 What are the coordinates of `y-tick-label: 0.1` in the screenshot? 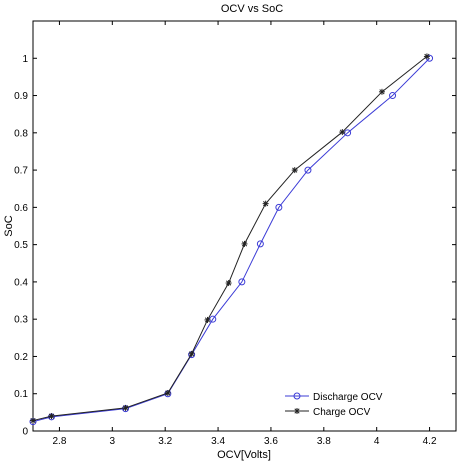 It's located at (21, 394).